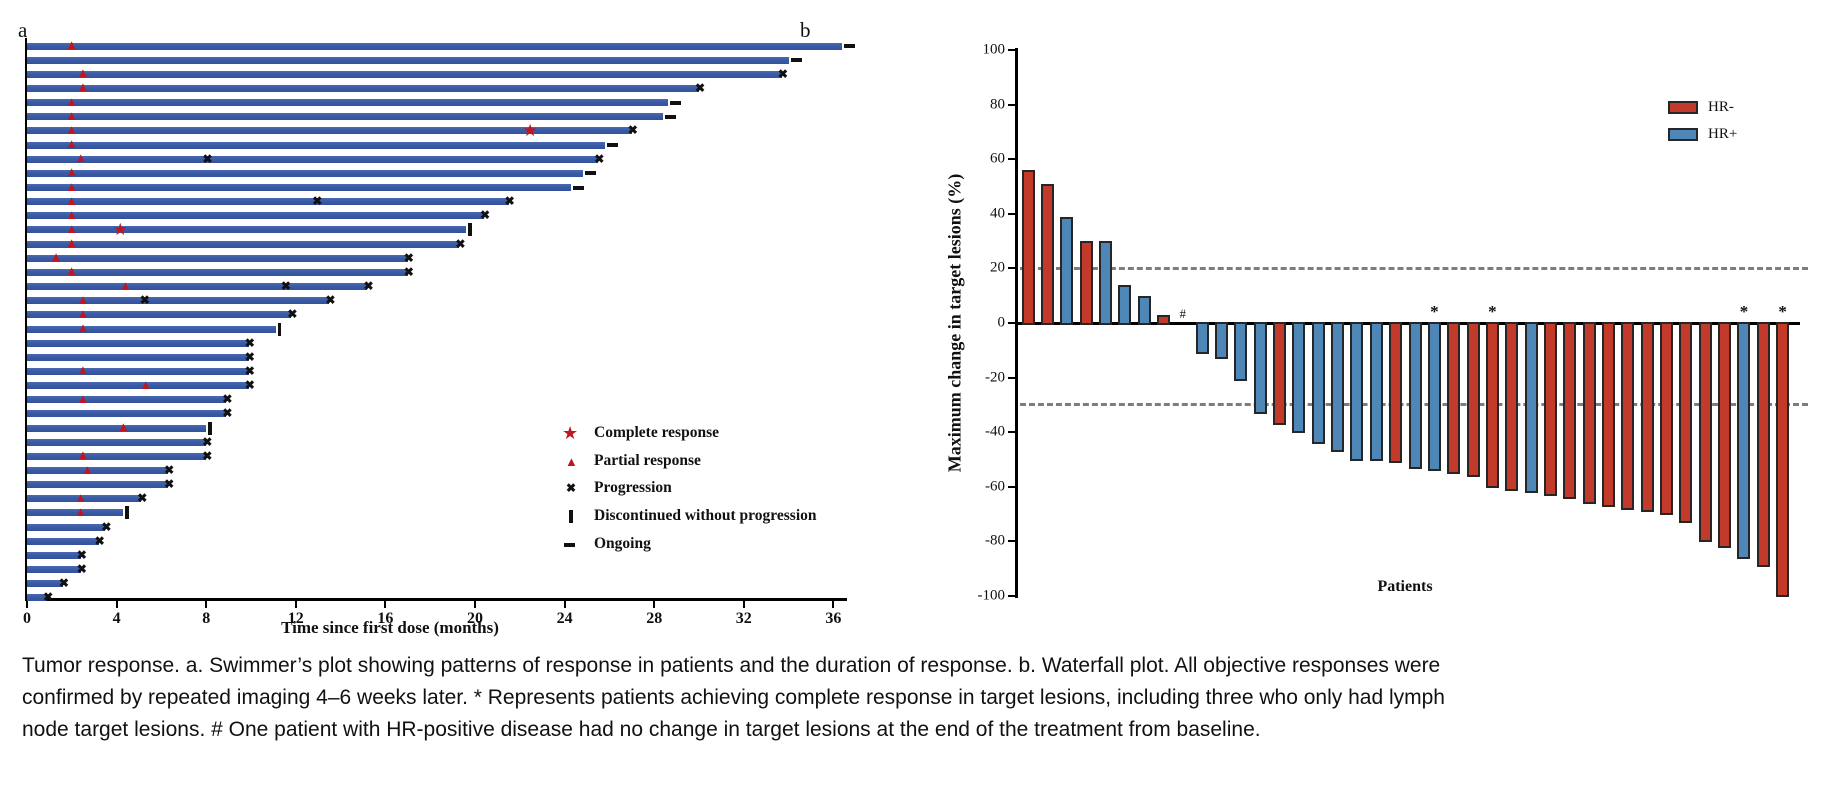 This screenshot has width=1835, height=803. I want to click on legend-item-label: Partial response, so click(647, 460).